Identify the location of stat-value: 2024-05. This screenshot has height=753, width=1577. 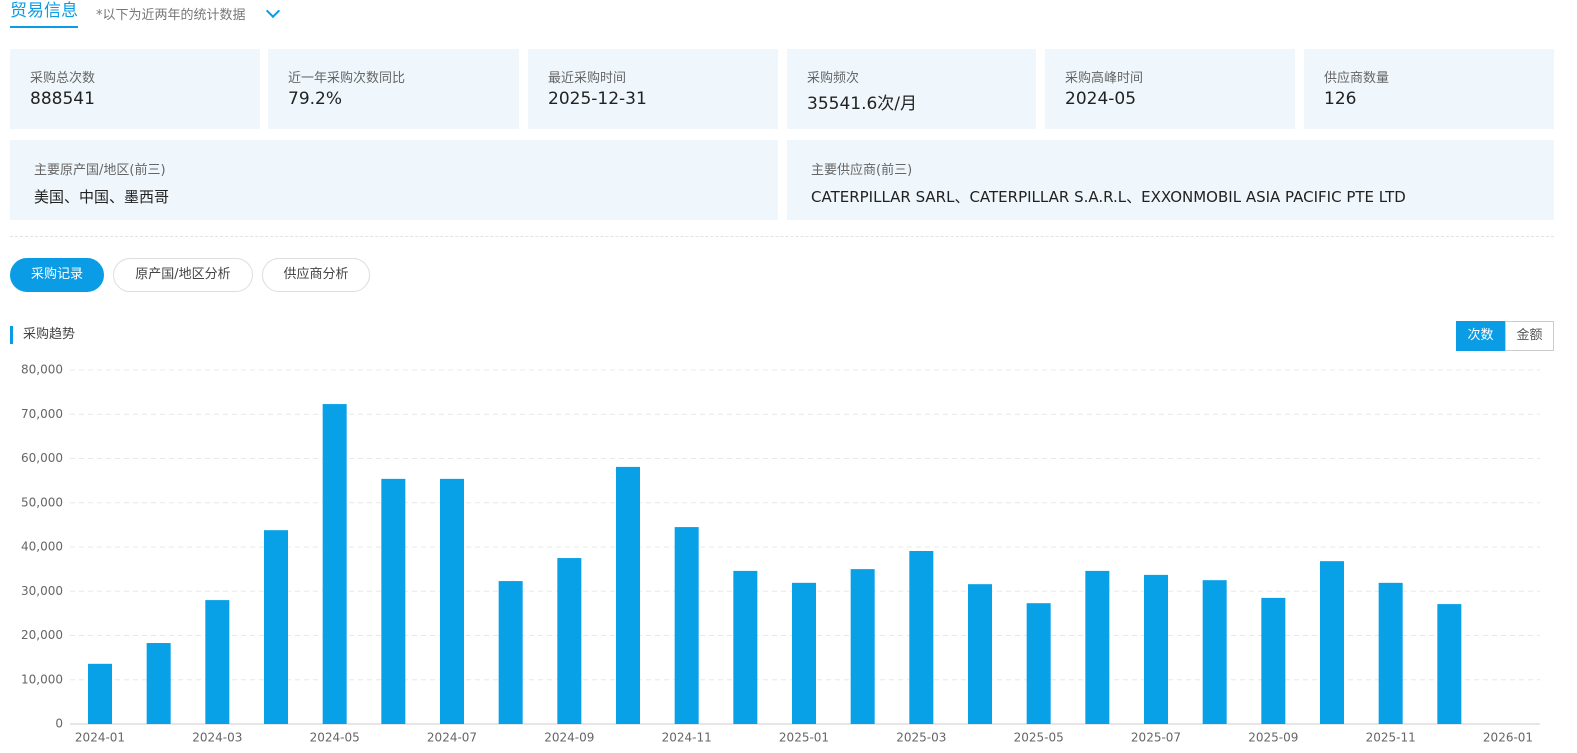
(1101, 99).